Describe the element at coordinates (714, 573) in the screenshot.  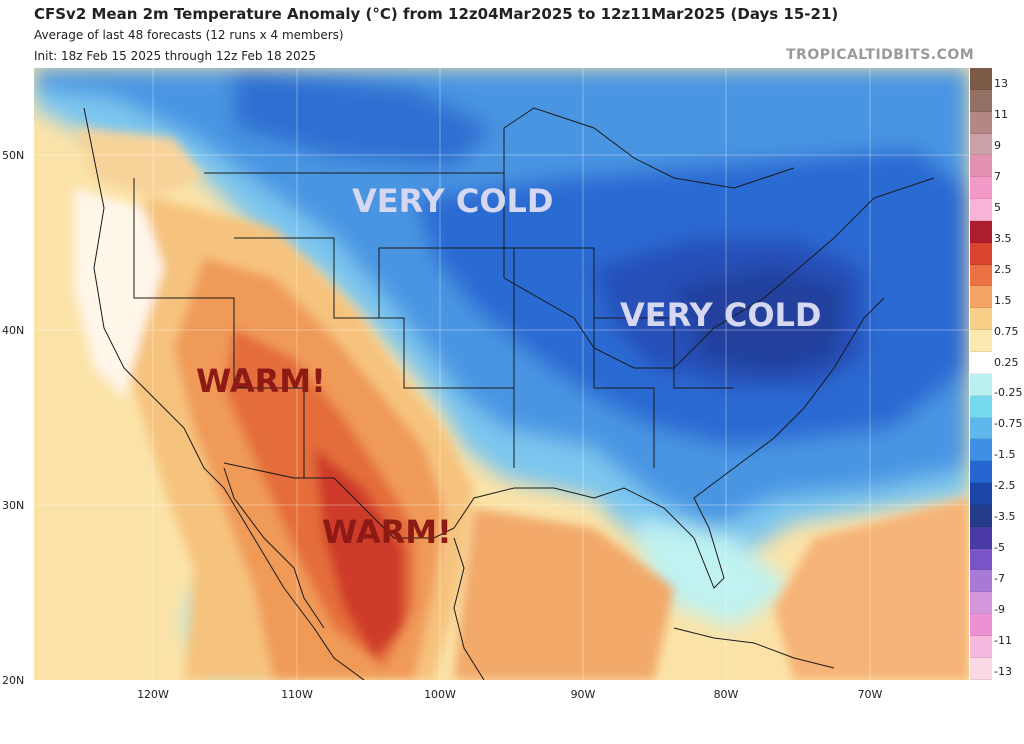
I see `cold-gulf-cyan` at that location.